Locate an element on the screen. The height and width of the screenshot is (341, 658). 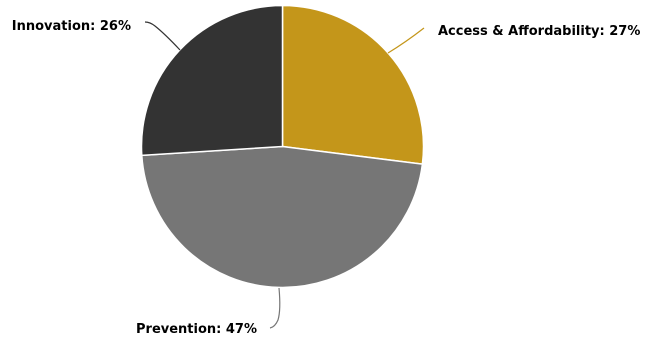
slice-label-access-affordability: Access & Affordability: 27% is located at coordinates (539, 31).